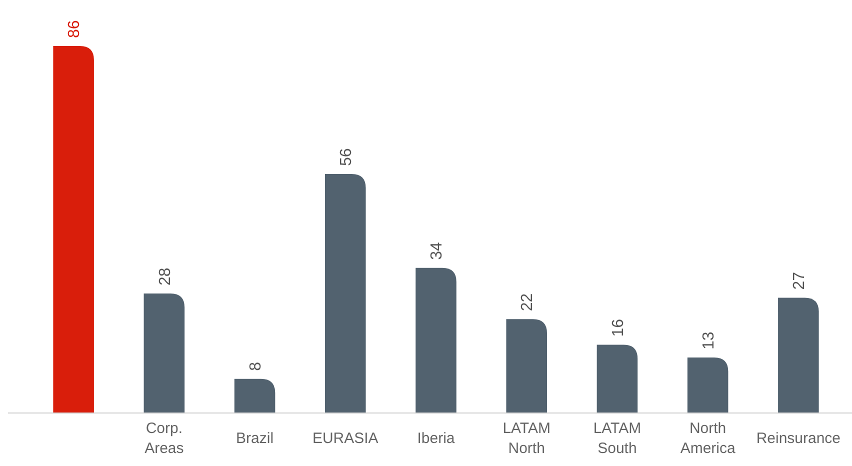  What do you see at coordinates (617, 438) in the screenshot?
I see `x-tick-label: LATAM South` at bounding box center [617, 438].